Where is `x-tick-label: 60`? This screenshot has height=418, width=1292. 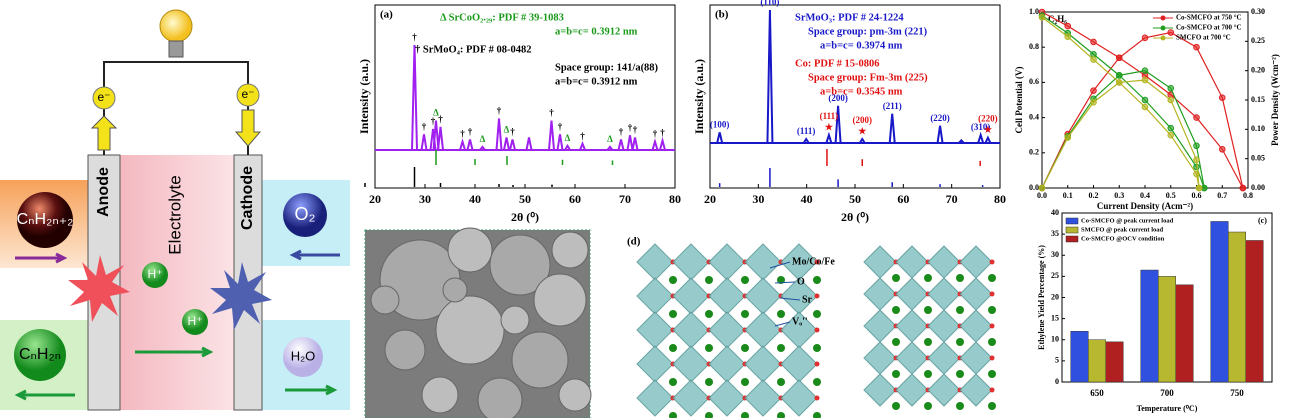
x-tick-label: 60 is located at coordinates (903, 199).